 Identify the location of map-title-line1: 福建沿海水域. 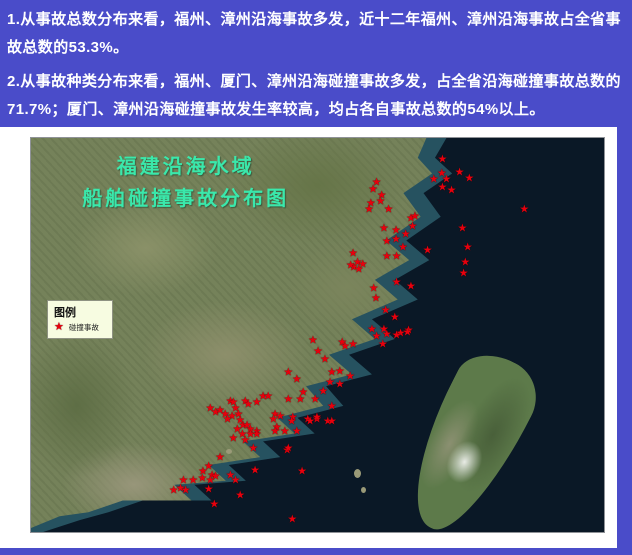
(185, 166).